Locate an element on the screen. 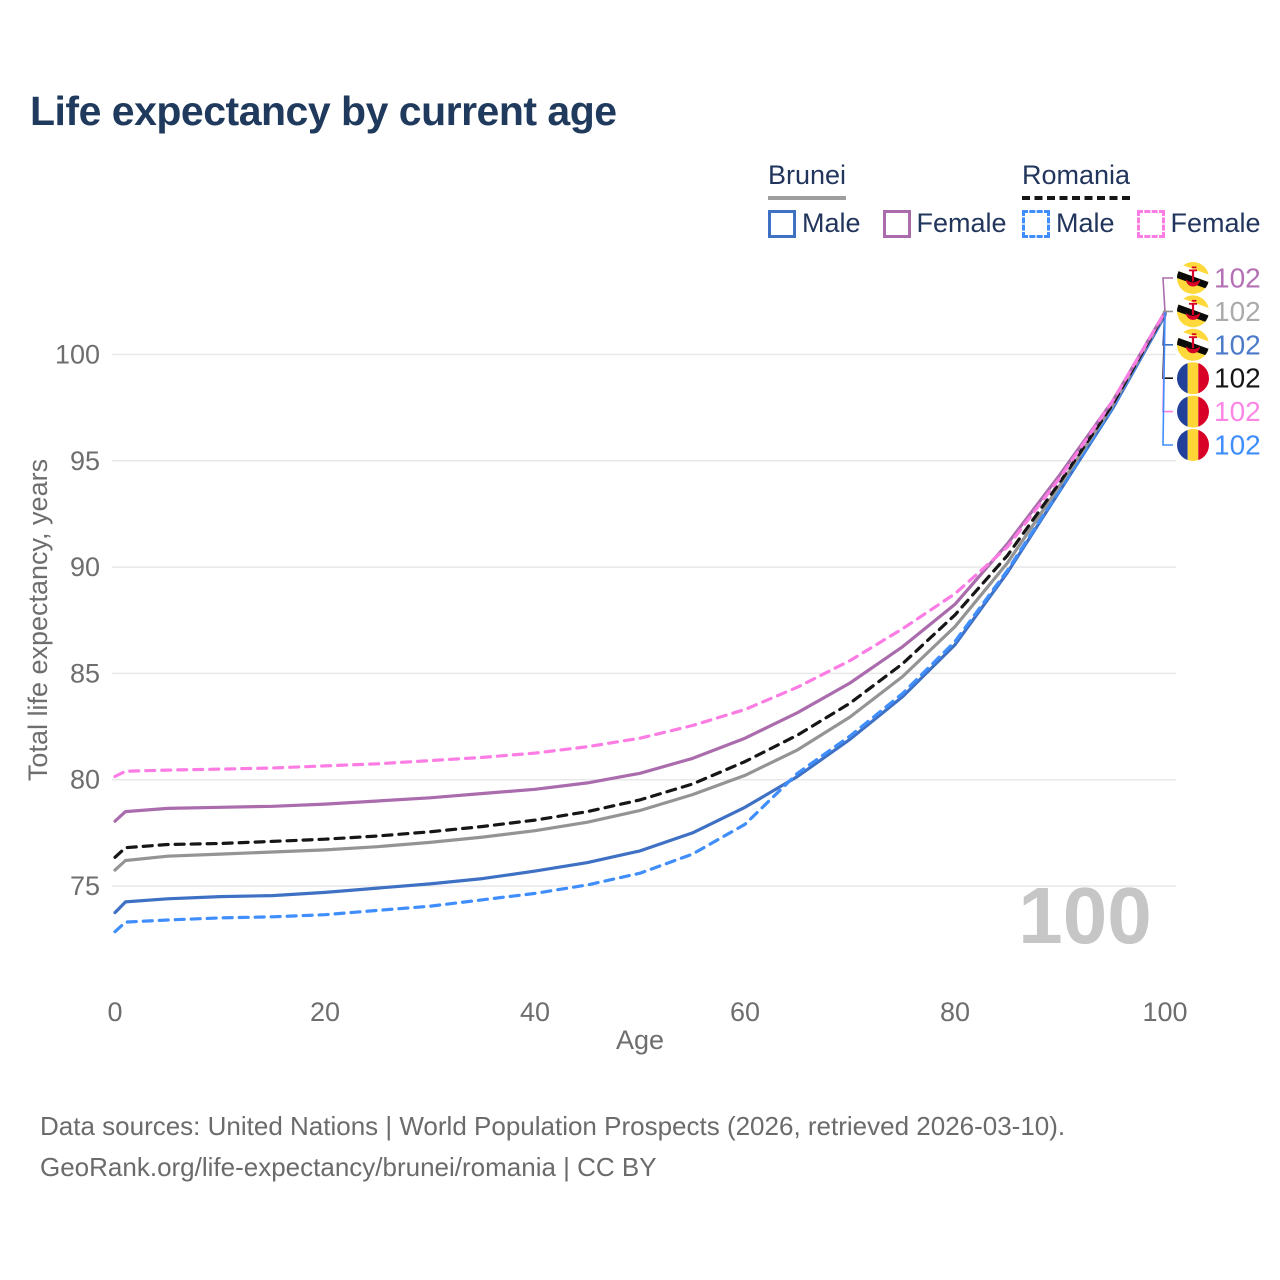 The height and width of the screenshot is (1280, 1280). legend-item-brunei-female: Female is located at coordinates (944, 223).